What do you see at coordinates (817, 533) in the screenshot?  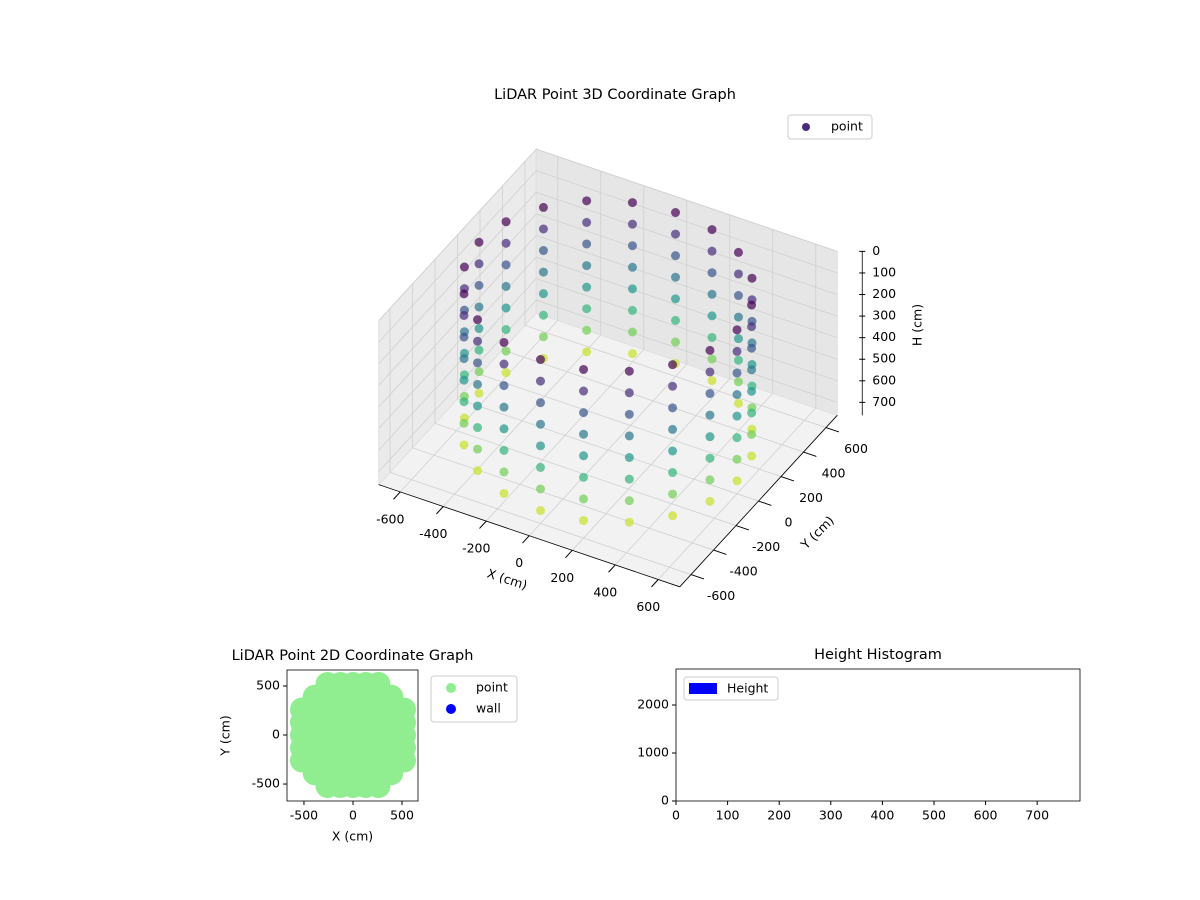 I see `y-axis-label: Y (cm)` at bounding box center [817, 533].